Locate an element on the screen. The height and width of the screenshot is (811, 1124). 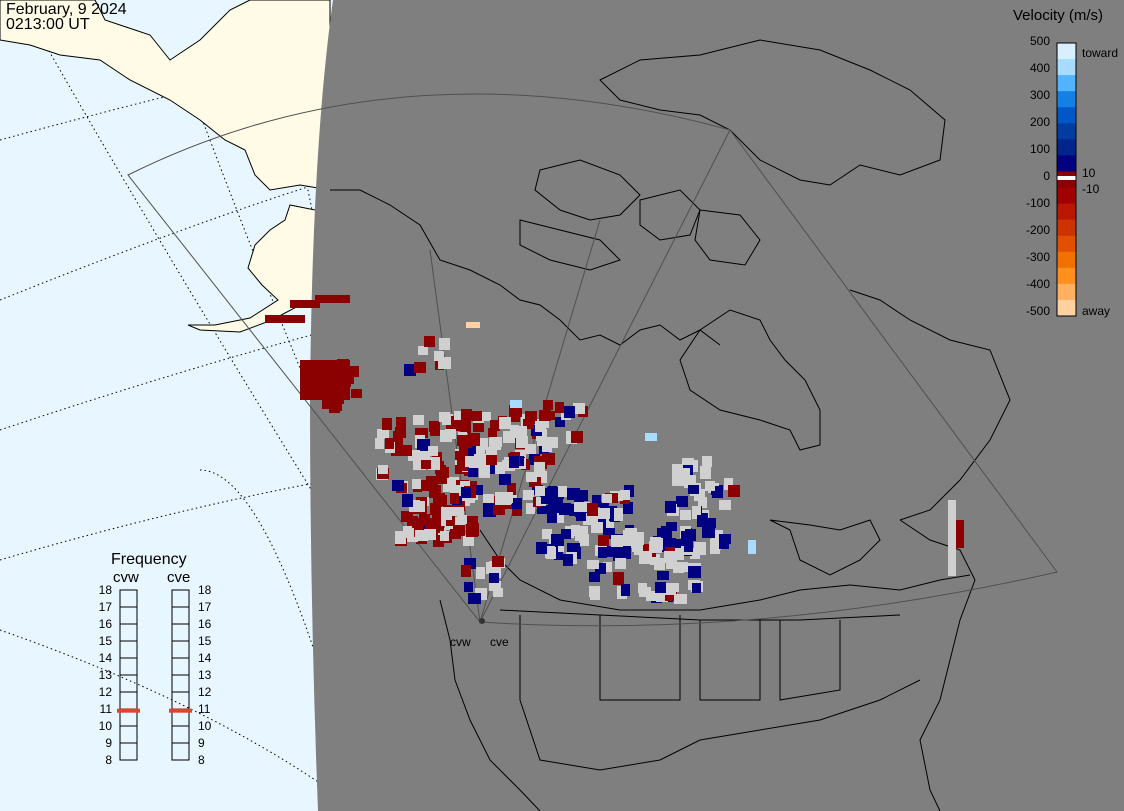
legend-toward-label: toward is located at coordinates (1100, 53).